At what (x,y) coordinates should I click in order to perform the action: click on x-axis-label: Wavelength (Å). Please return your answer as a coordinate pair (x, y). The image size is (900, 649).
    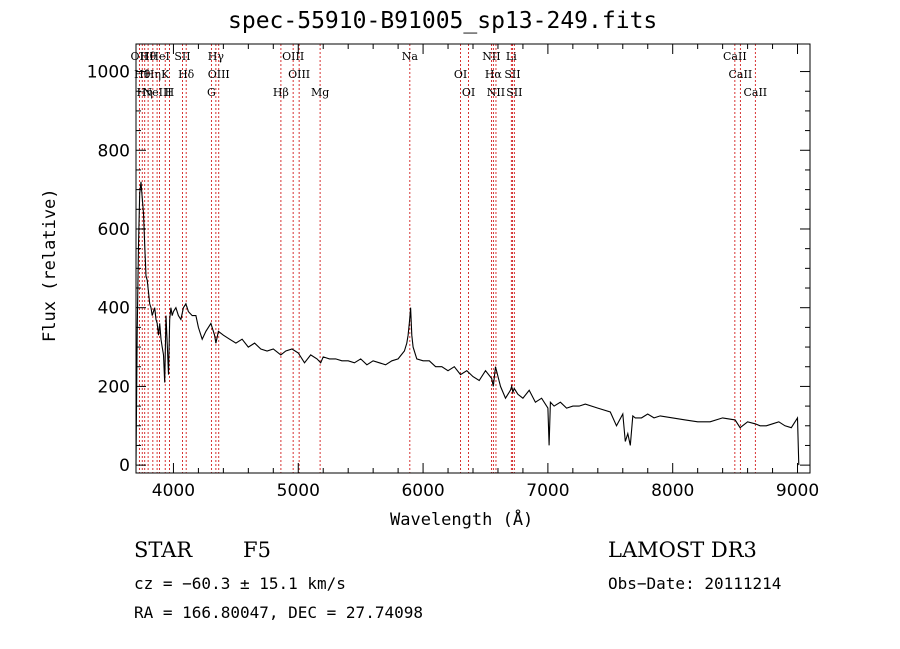
    Looking at the image, I should click on (462, 520).